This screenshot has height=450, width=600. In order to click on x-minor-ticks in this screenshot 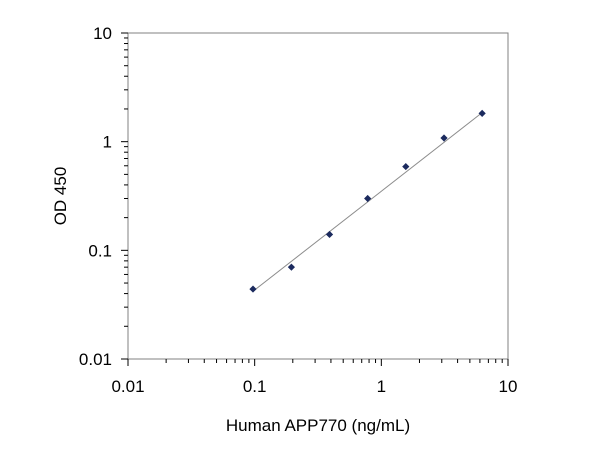, I will do `click(334, 361)`.